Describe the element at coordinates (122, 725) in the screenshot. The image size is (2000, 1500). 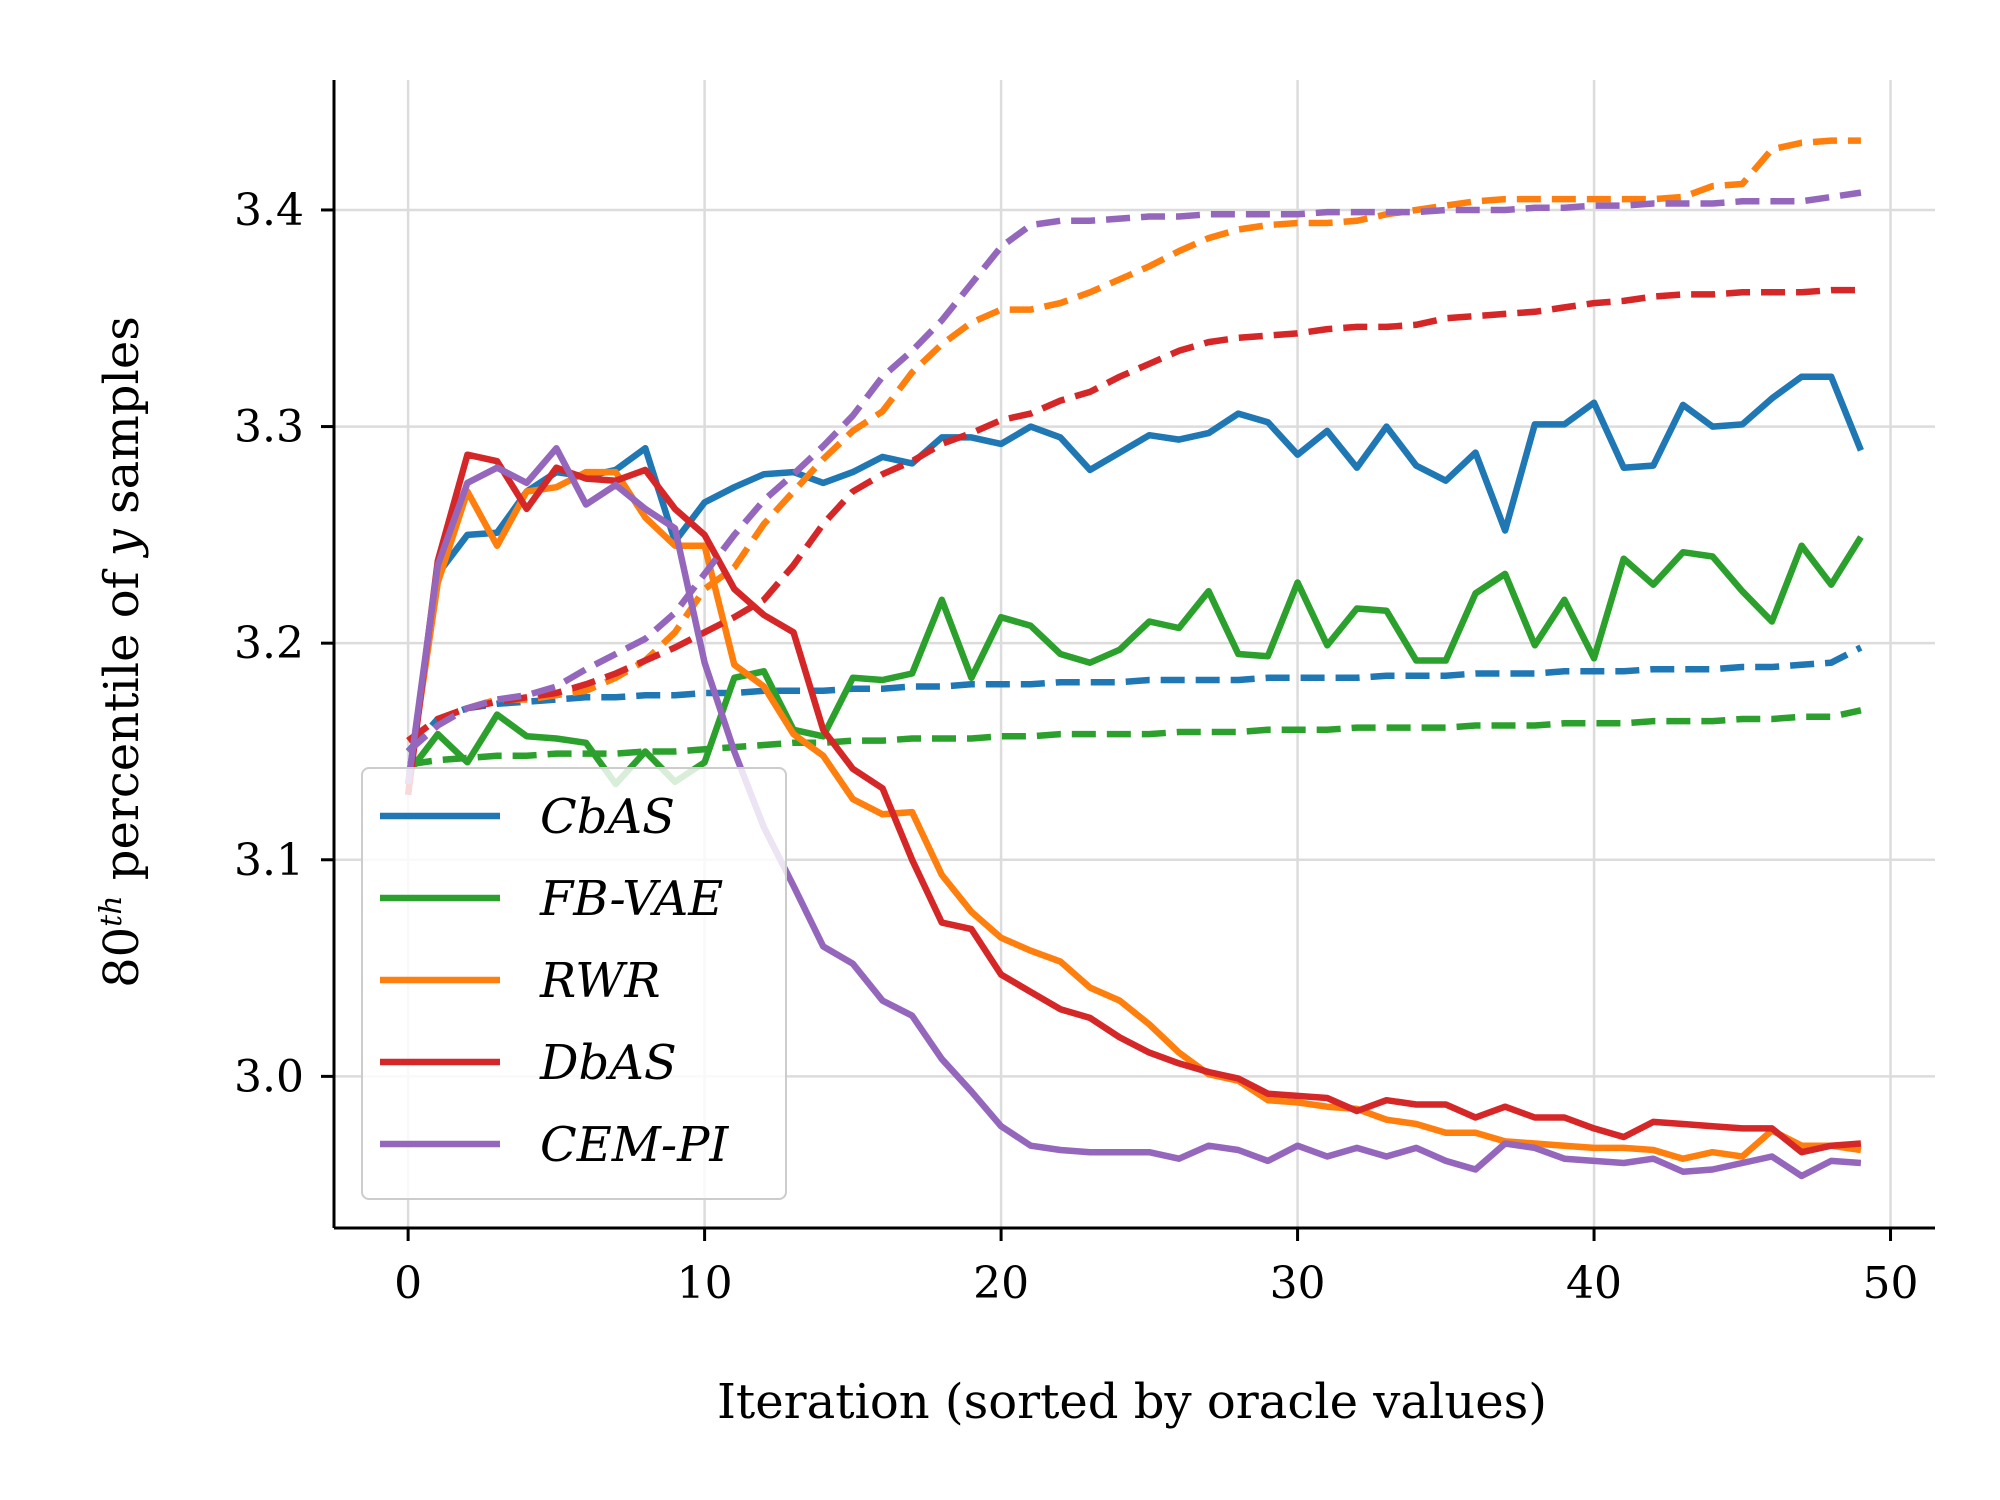
I see `y-label-suffix: percentile of` at that location.